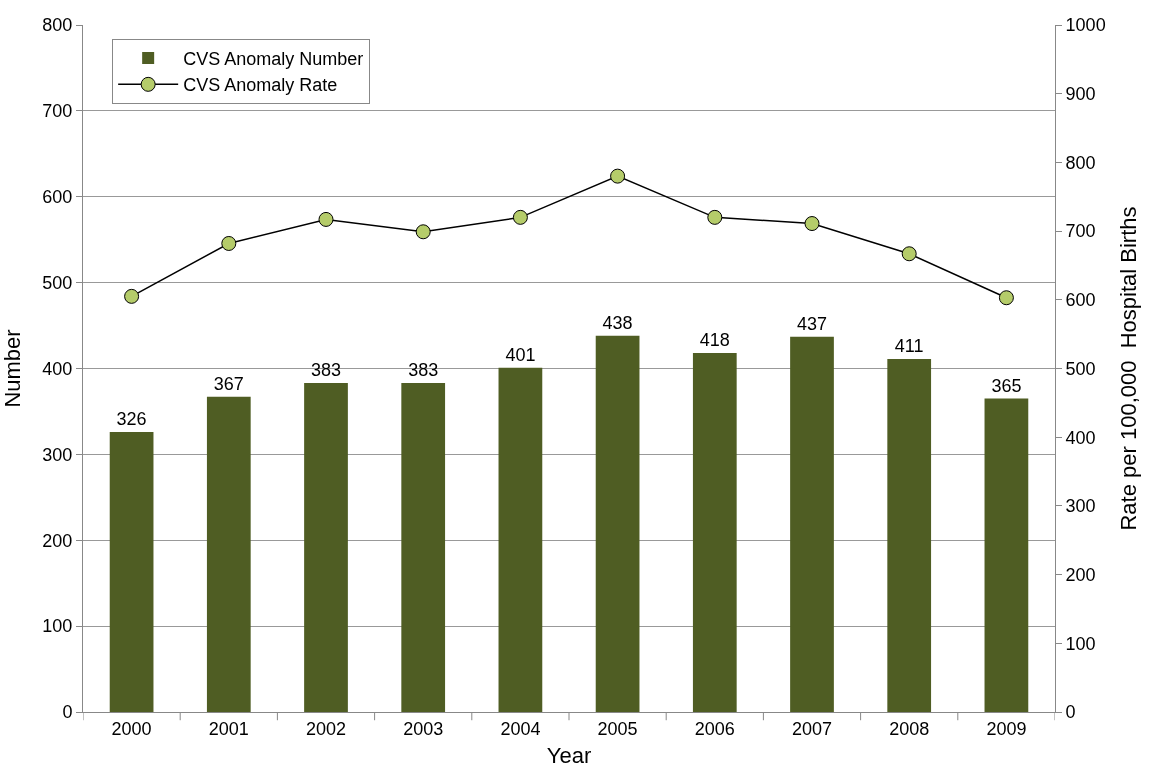 The height and width of the screenshot is (782, 1165). Describe the element at coordinates (423, 728) in the screenshot. I see `x-tick-label: 2003` at that location.